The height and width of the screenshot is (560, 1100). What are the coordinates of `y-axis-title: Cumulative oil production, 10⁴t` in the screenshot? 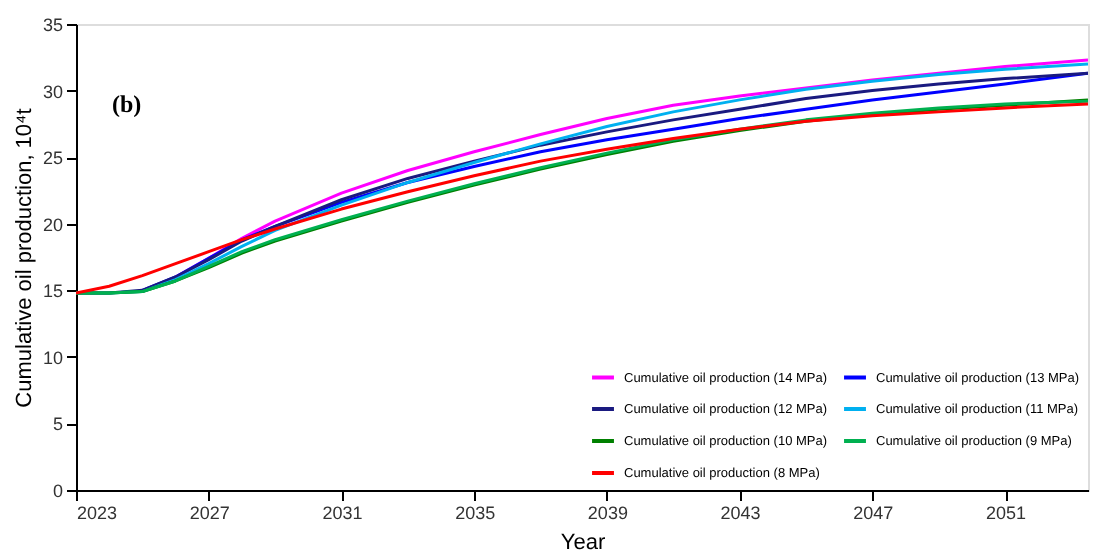 It's located at (24, 258).